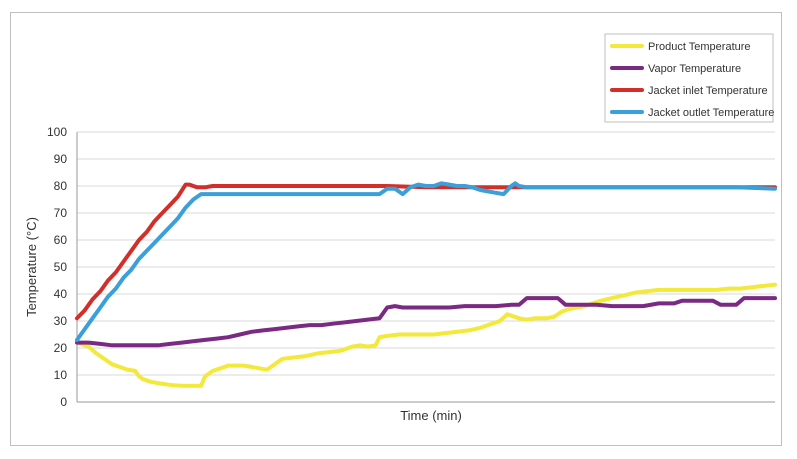  What do you see at coordinates (61, 348) in the screenshot?
I see `y-tick-label-20: 20` at bounding box center [61, 348].